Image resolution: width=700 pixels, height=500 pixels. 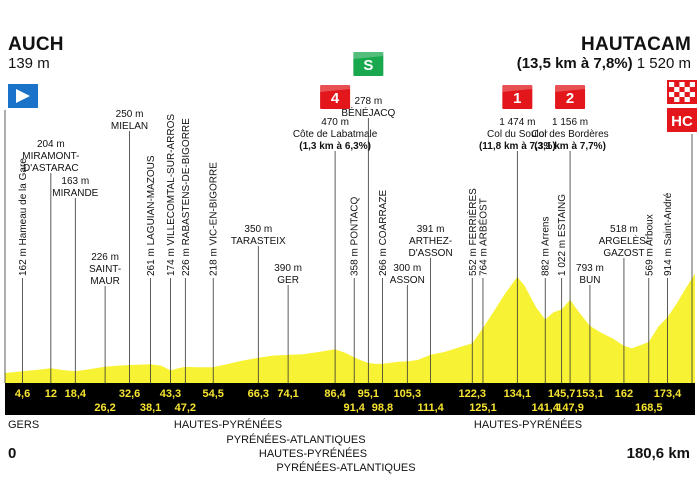 I want to click on km-label-row1: 12, so click(x=51, y=394).